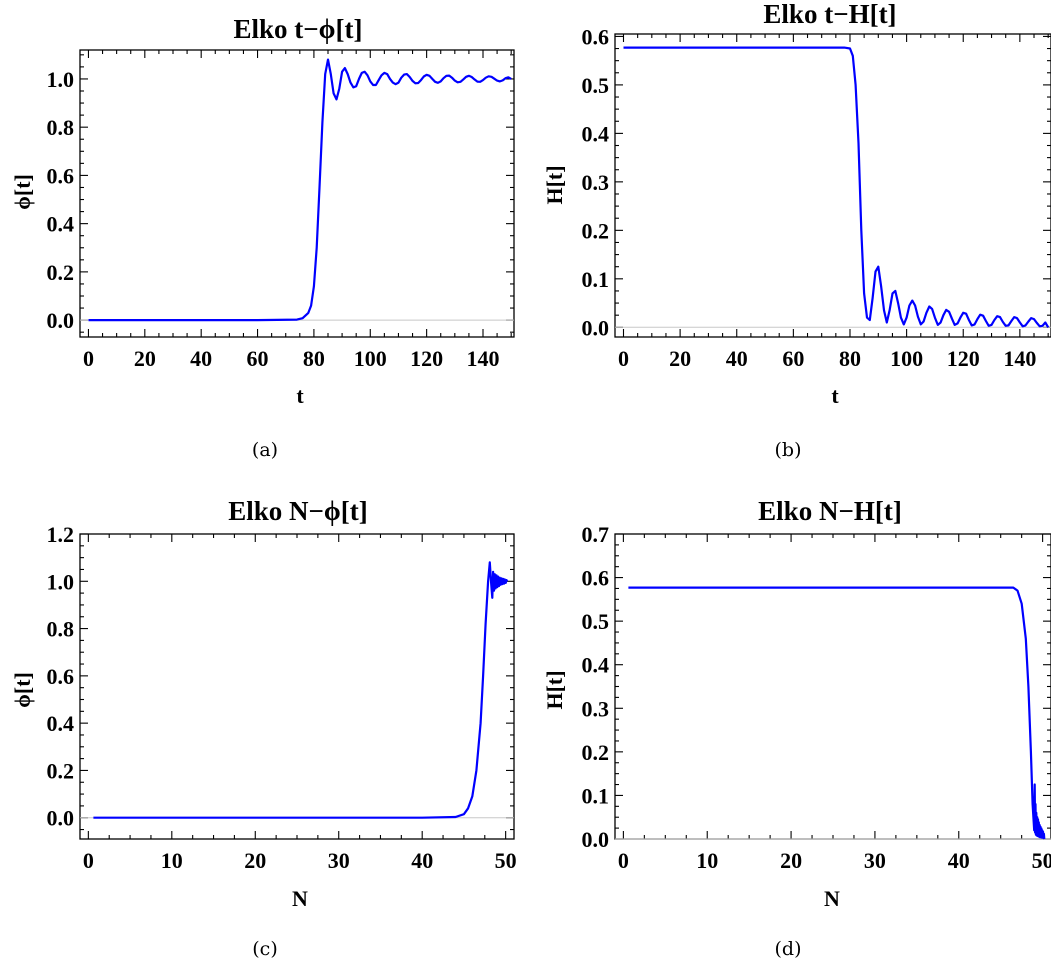 The image size is (1051, 964). I want to click on panel-c-xtick-label: 50, so click(506, 860).